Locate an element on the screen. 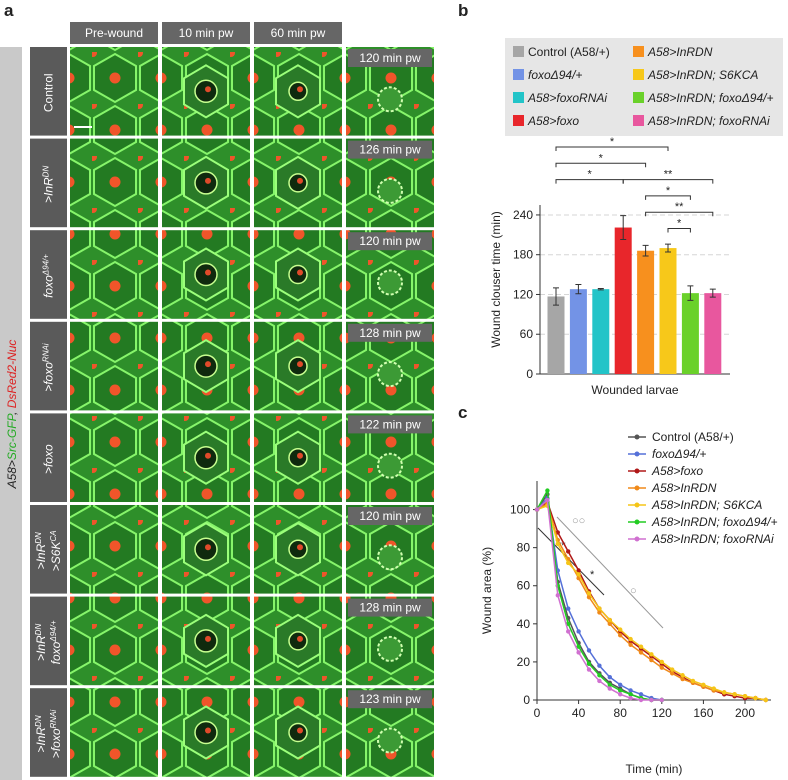 This screenshot has height=780, width=788. x-tick-label: 80 is located at coordinates (621, 713).